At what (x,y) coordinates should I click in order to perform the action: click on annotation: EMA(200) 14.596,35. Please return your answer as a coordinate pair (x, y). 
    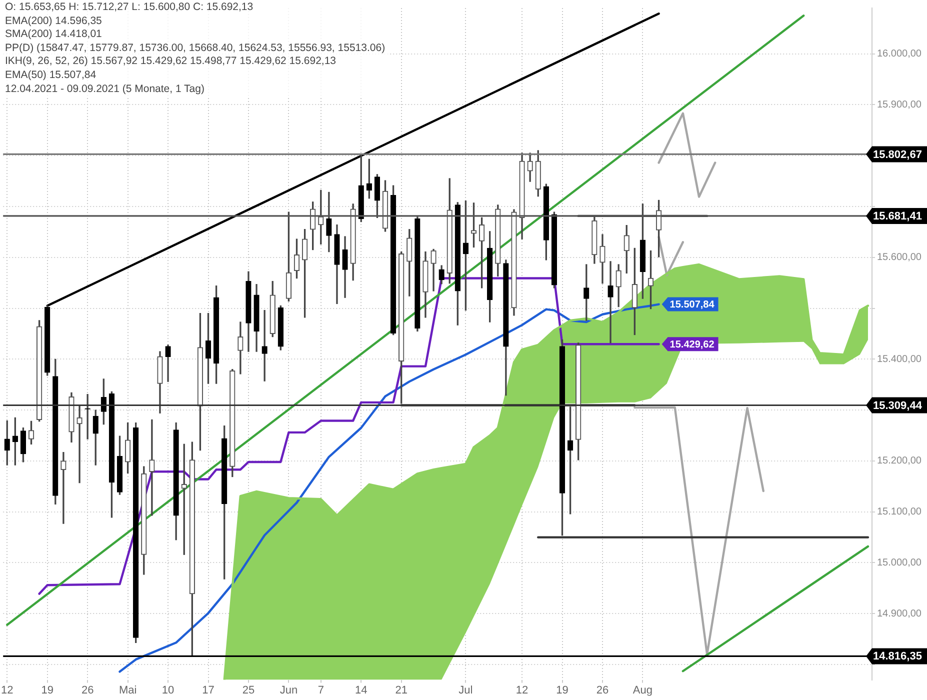
    Looking at the image, I should click on (54, 21).